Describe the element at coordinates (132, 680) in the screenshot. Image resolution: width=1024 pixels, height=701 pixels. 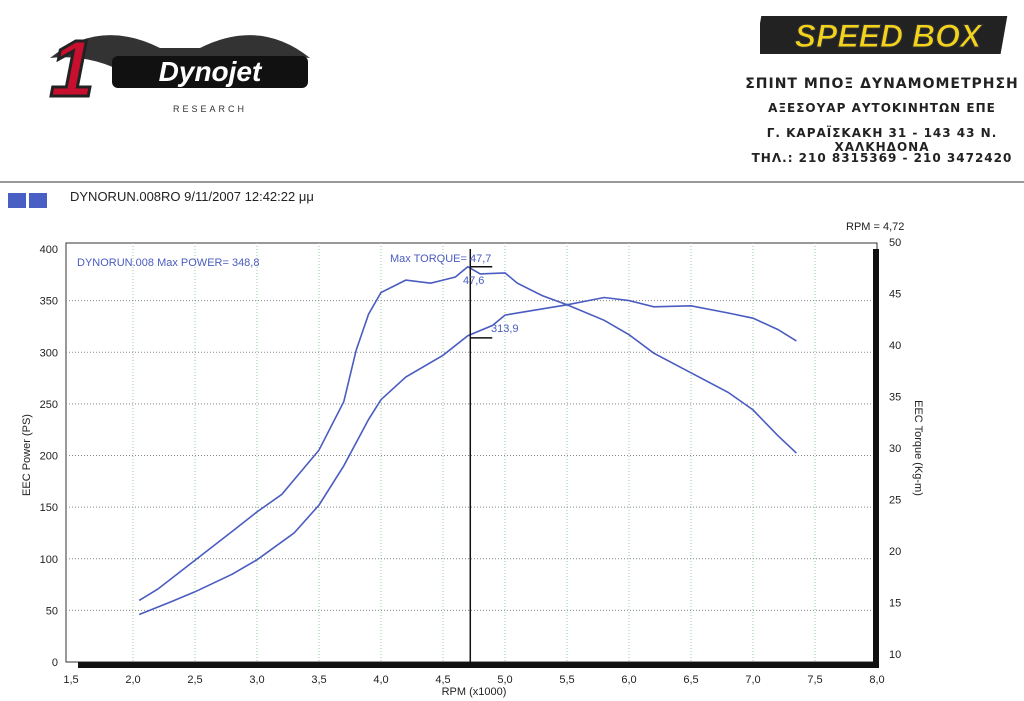
I see `x-tick-label: 2,0` at that location.